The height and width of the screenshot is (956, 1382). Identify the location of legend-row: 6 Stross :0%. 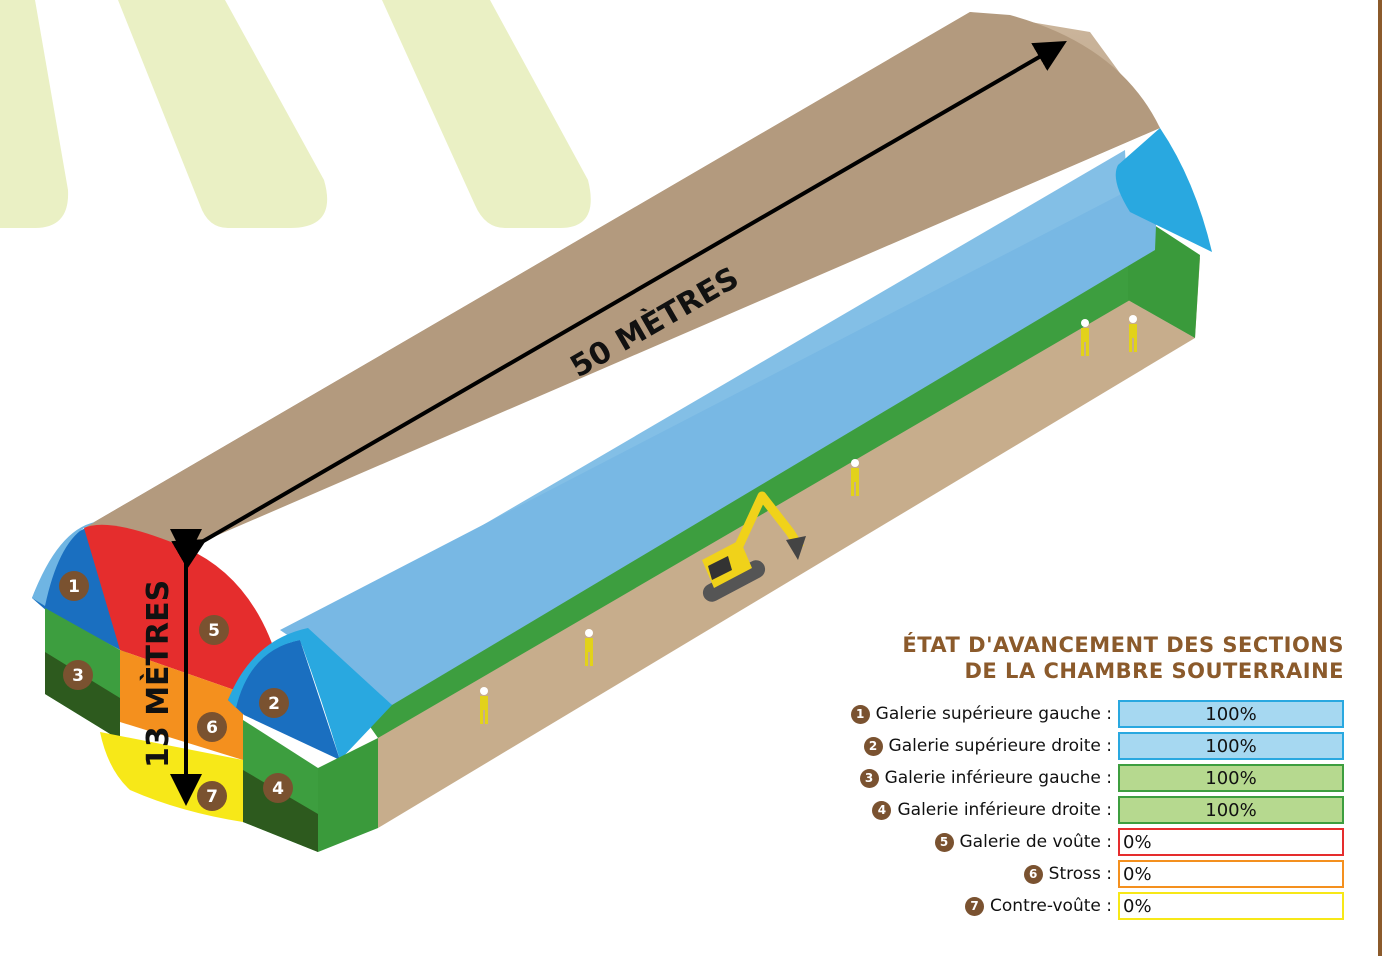
(1052, 874).